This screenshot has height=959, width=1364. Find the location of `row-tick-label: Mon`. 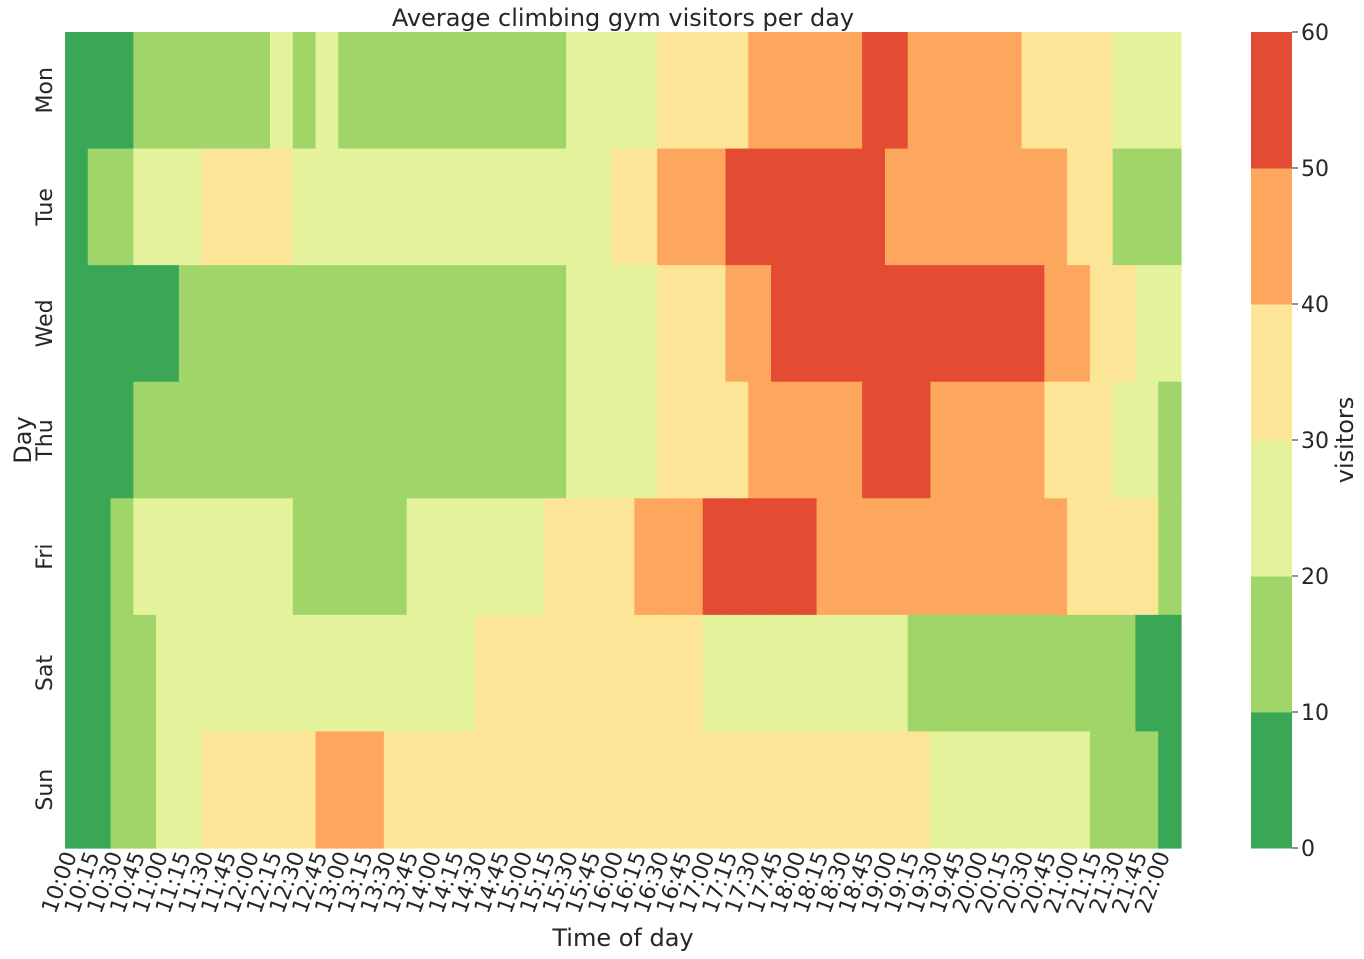

row-tick-label: Mon is located at coordinates (45, 90).